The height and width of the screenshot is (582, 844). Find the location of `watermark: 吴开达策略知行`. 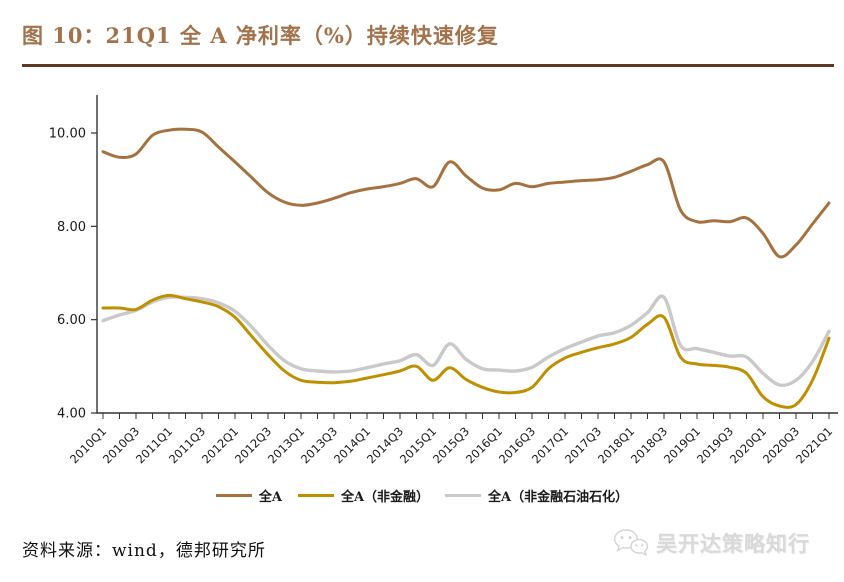

watermark: 吴开达策略知行 is located at coordinates (711, 543).